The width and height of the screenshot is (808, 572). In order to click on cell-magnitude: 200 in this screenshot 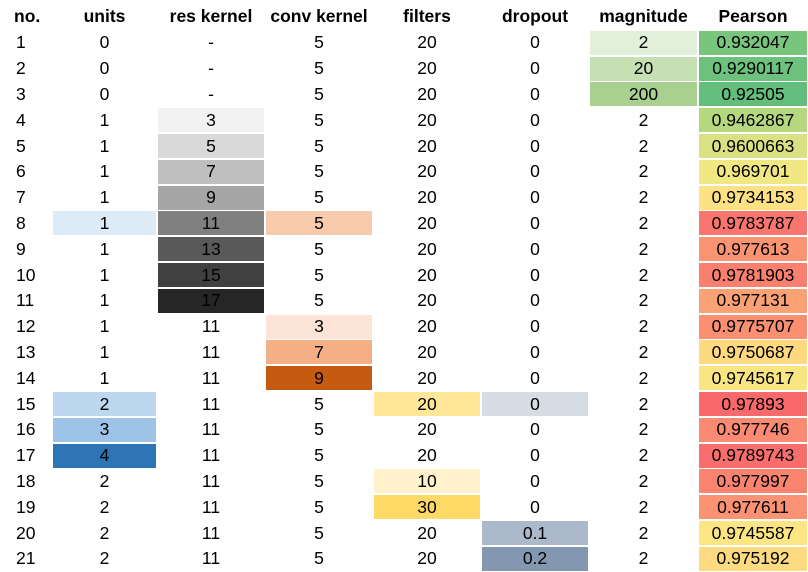, I will do `click(643, 95)`.